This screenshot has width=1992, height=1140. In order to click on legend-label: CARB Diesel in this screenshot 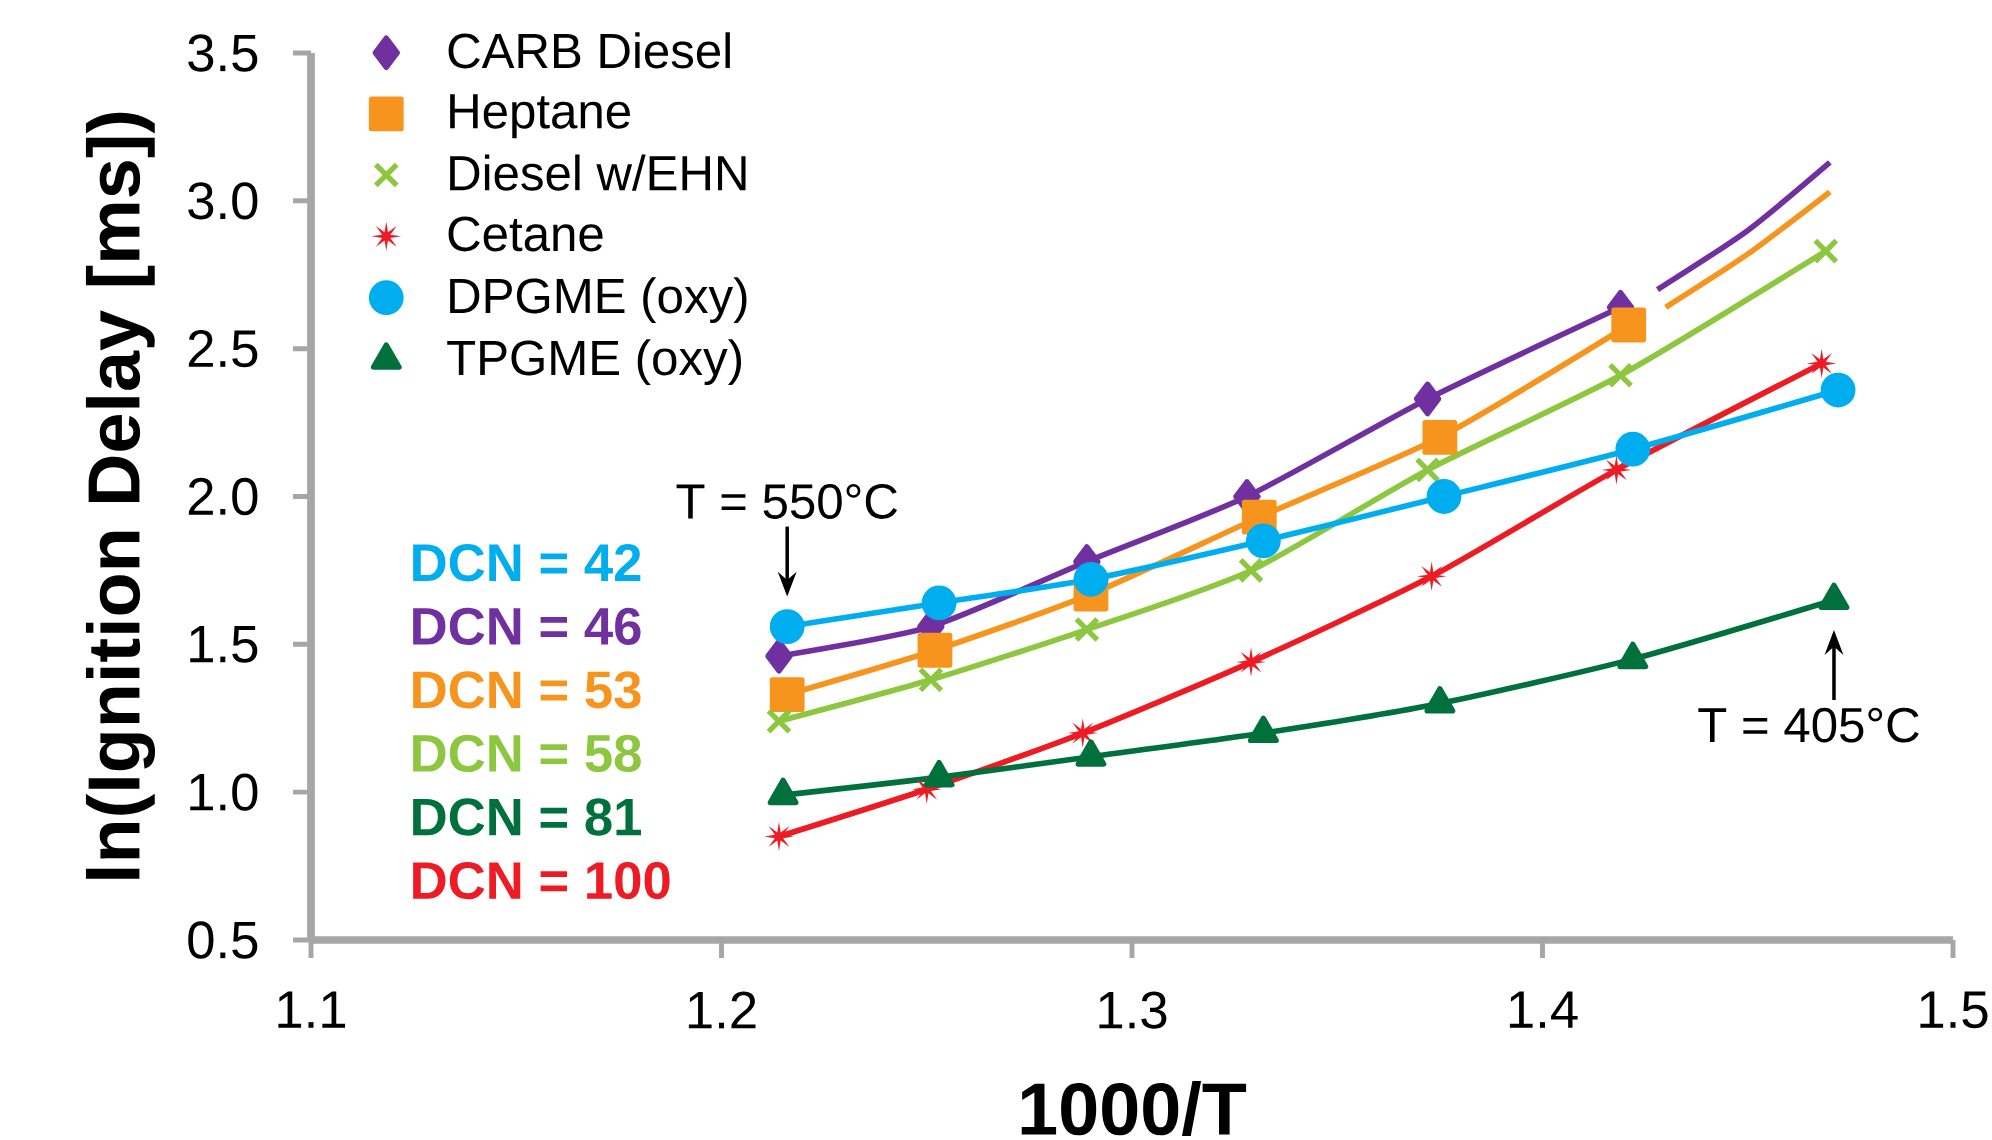, I will do `click(589, 50)`.